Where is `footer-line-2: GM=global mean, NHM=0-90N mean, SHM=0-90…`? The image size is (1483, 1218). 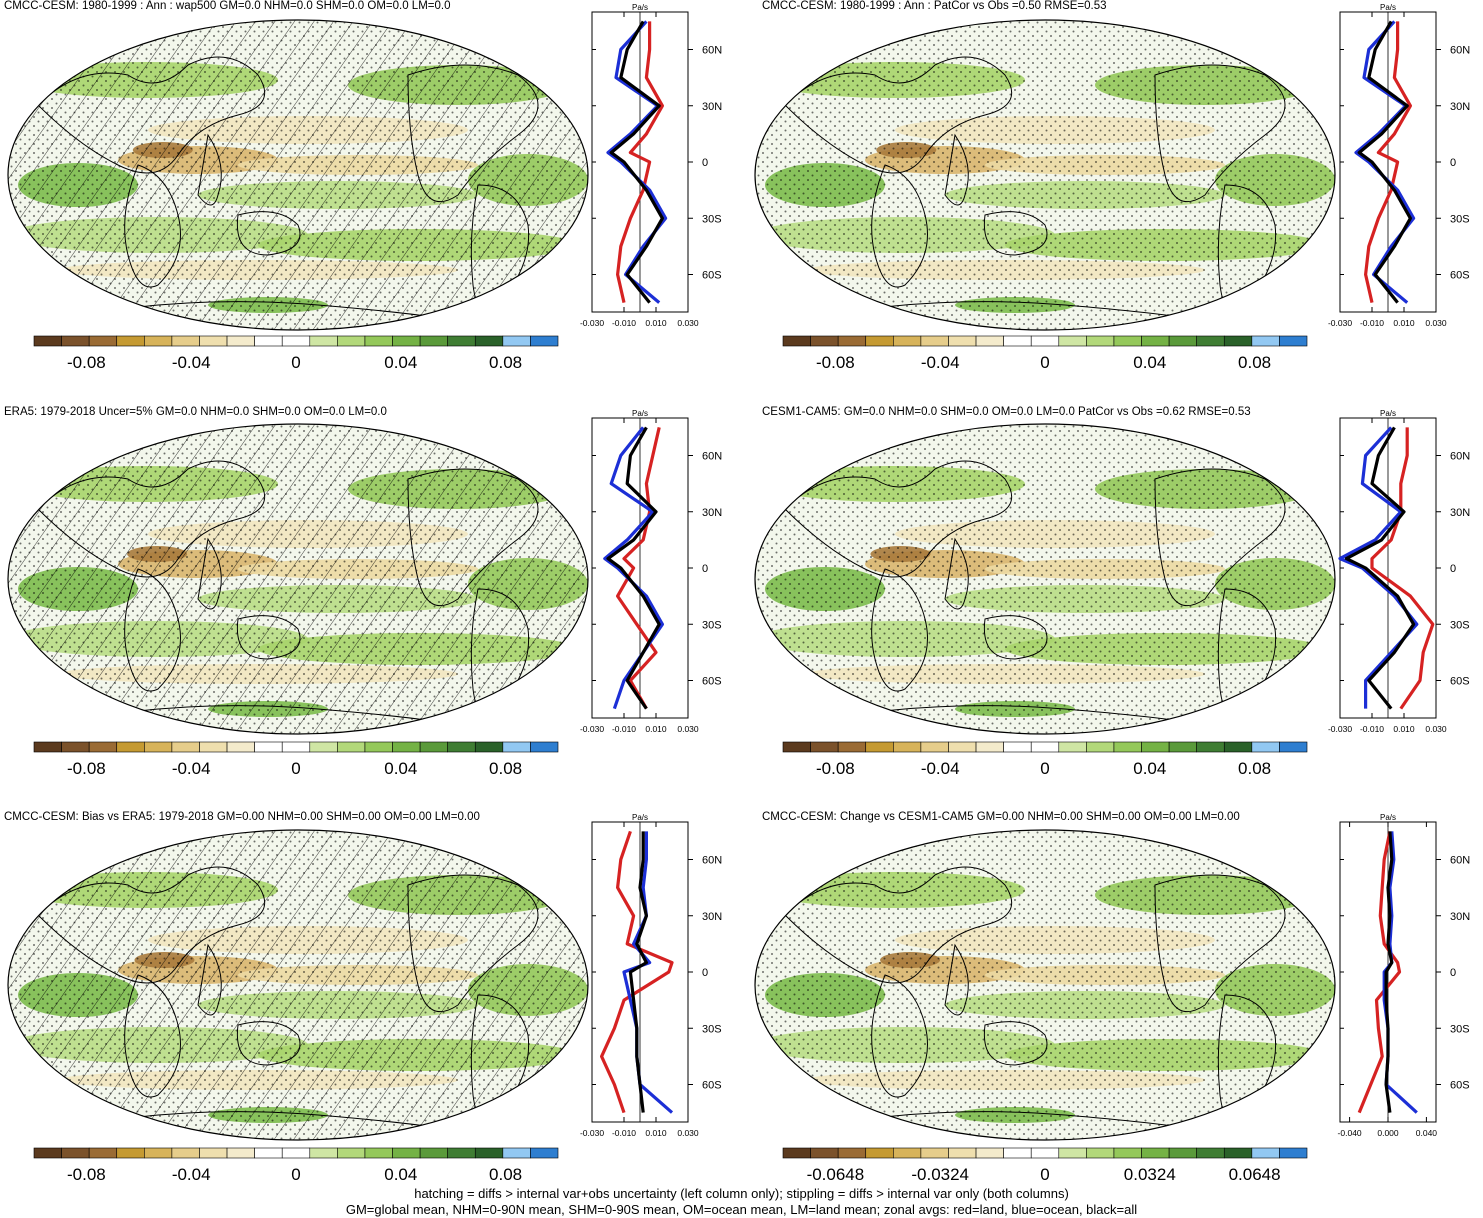
footer-line-2: GM=global mean, NHM=0-90N mean, SHM=0-90… is located at coordinates (741, 1209).